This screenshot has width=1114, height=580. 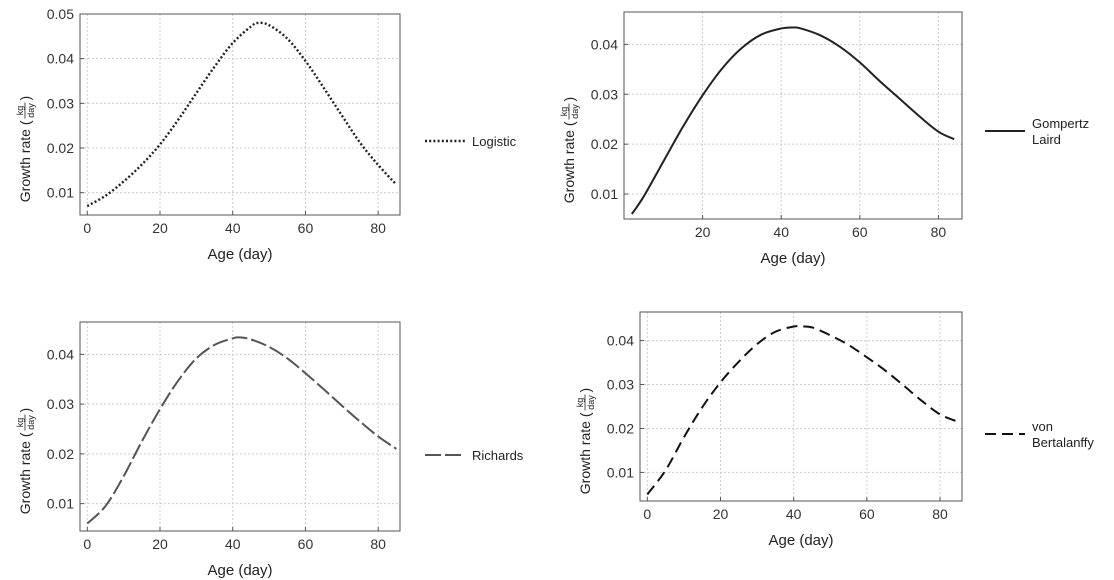 What do you see at coordinates (498, 455) in the screenshot?
I see `legend-label: Richards` at bounding box center [498, 455].